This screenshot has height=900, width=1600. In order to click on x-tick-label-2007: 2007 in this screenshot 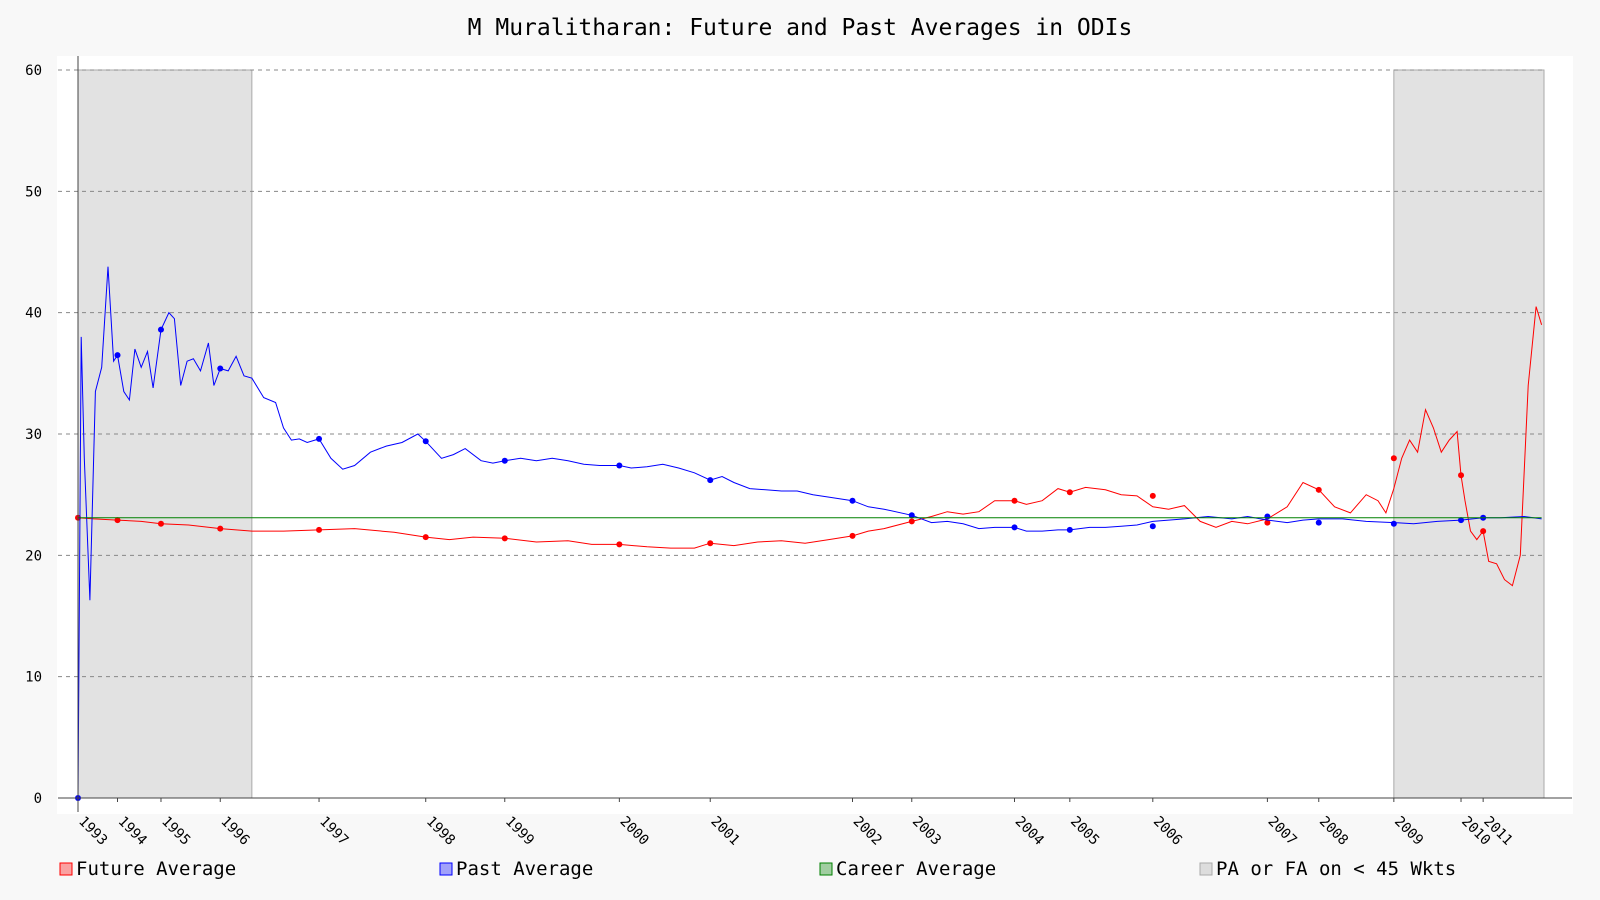, I will do `click(1282, 831)`.